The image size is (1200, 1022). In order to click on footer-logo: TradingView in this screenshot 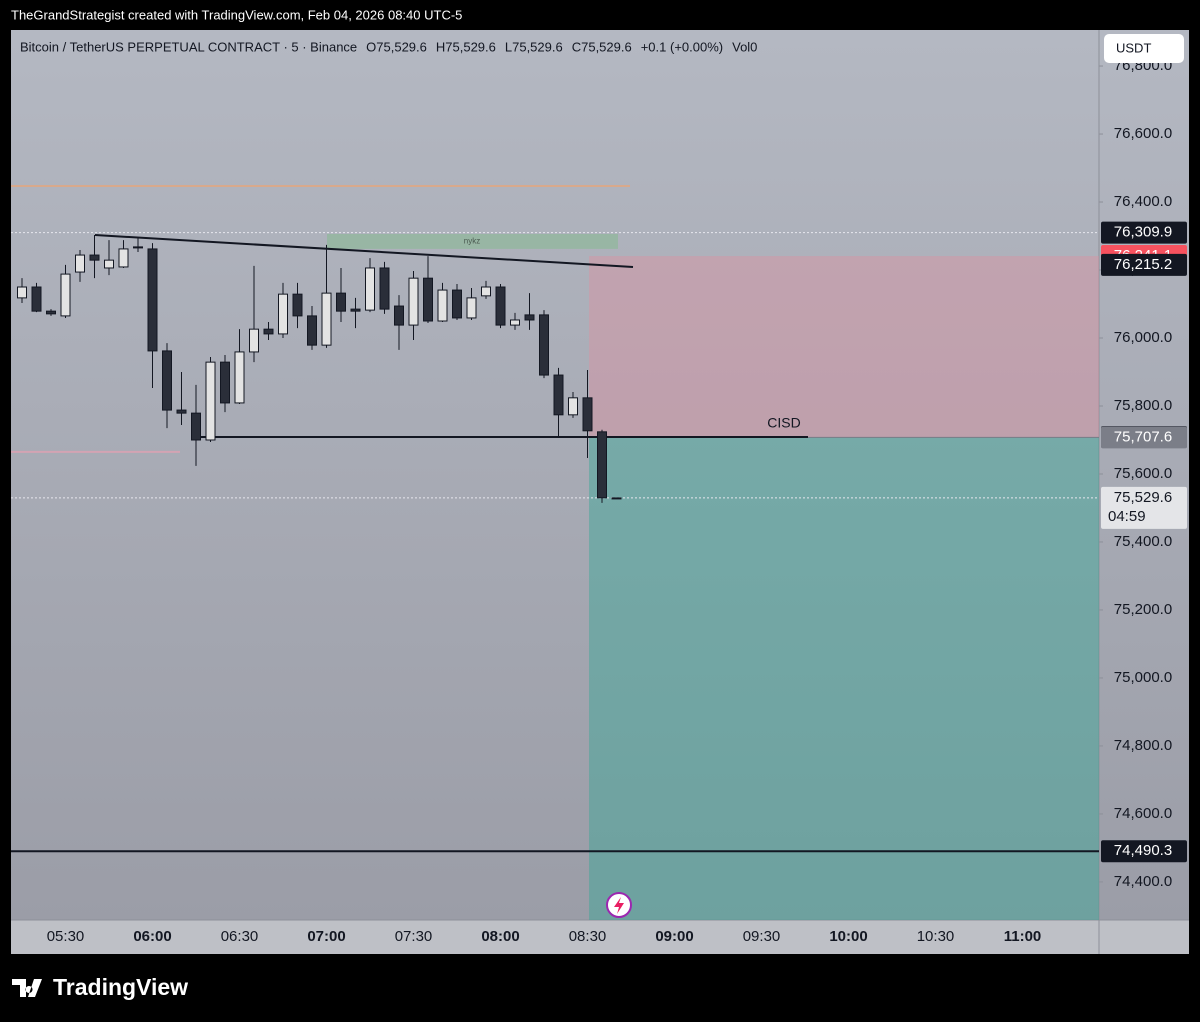, I will do `click(100, 987)`.